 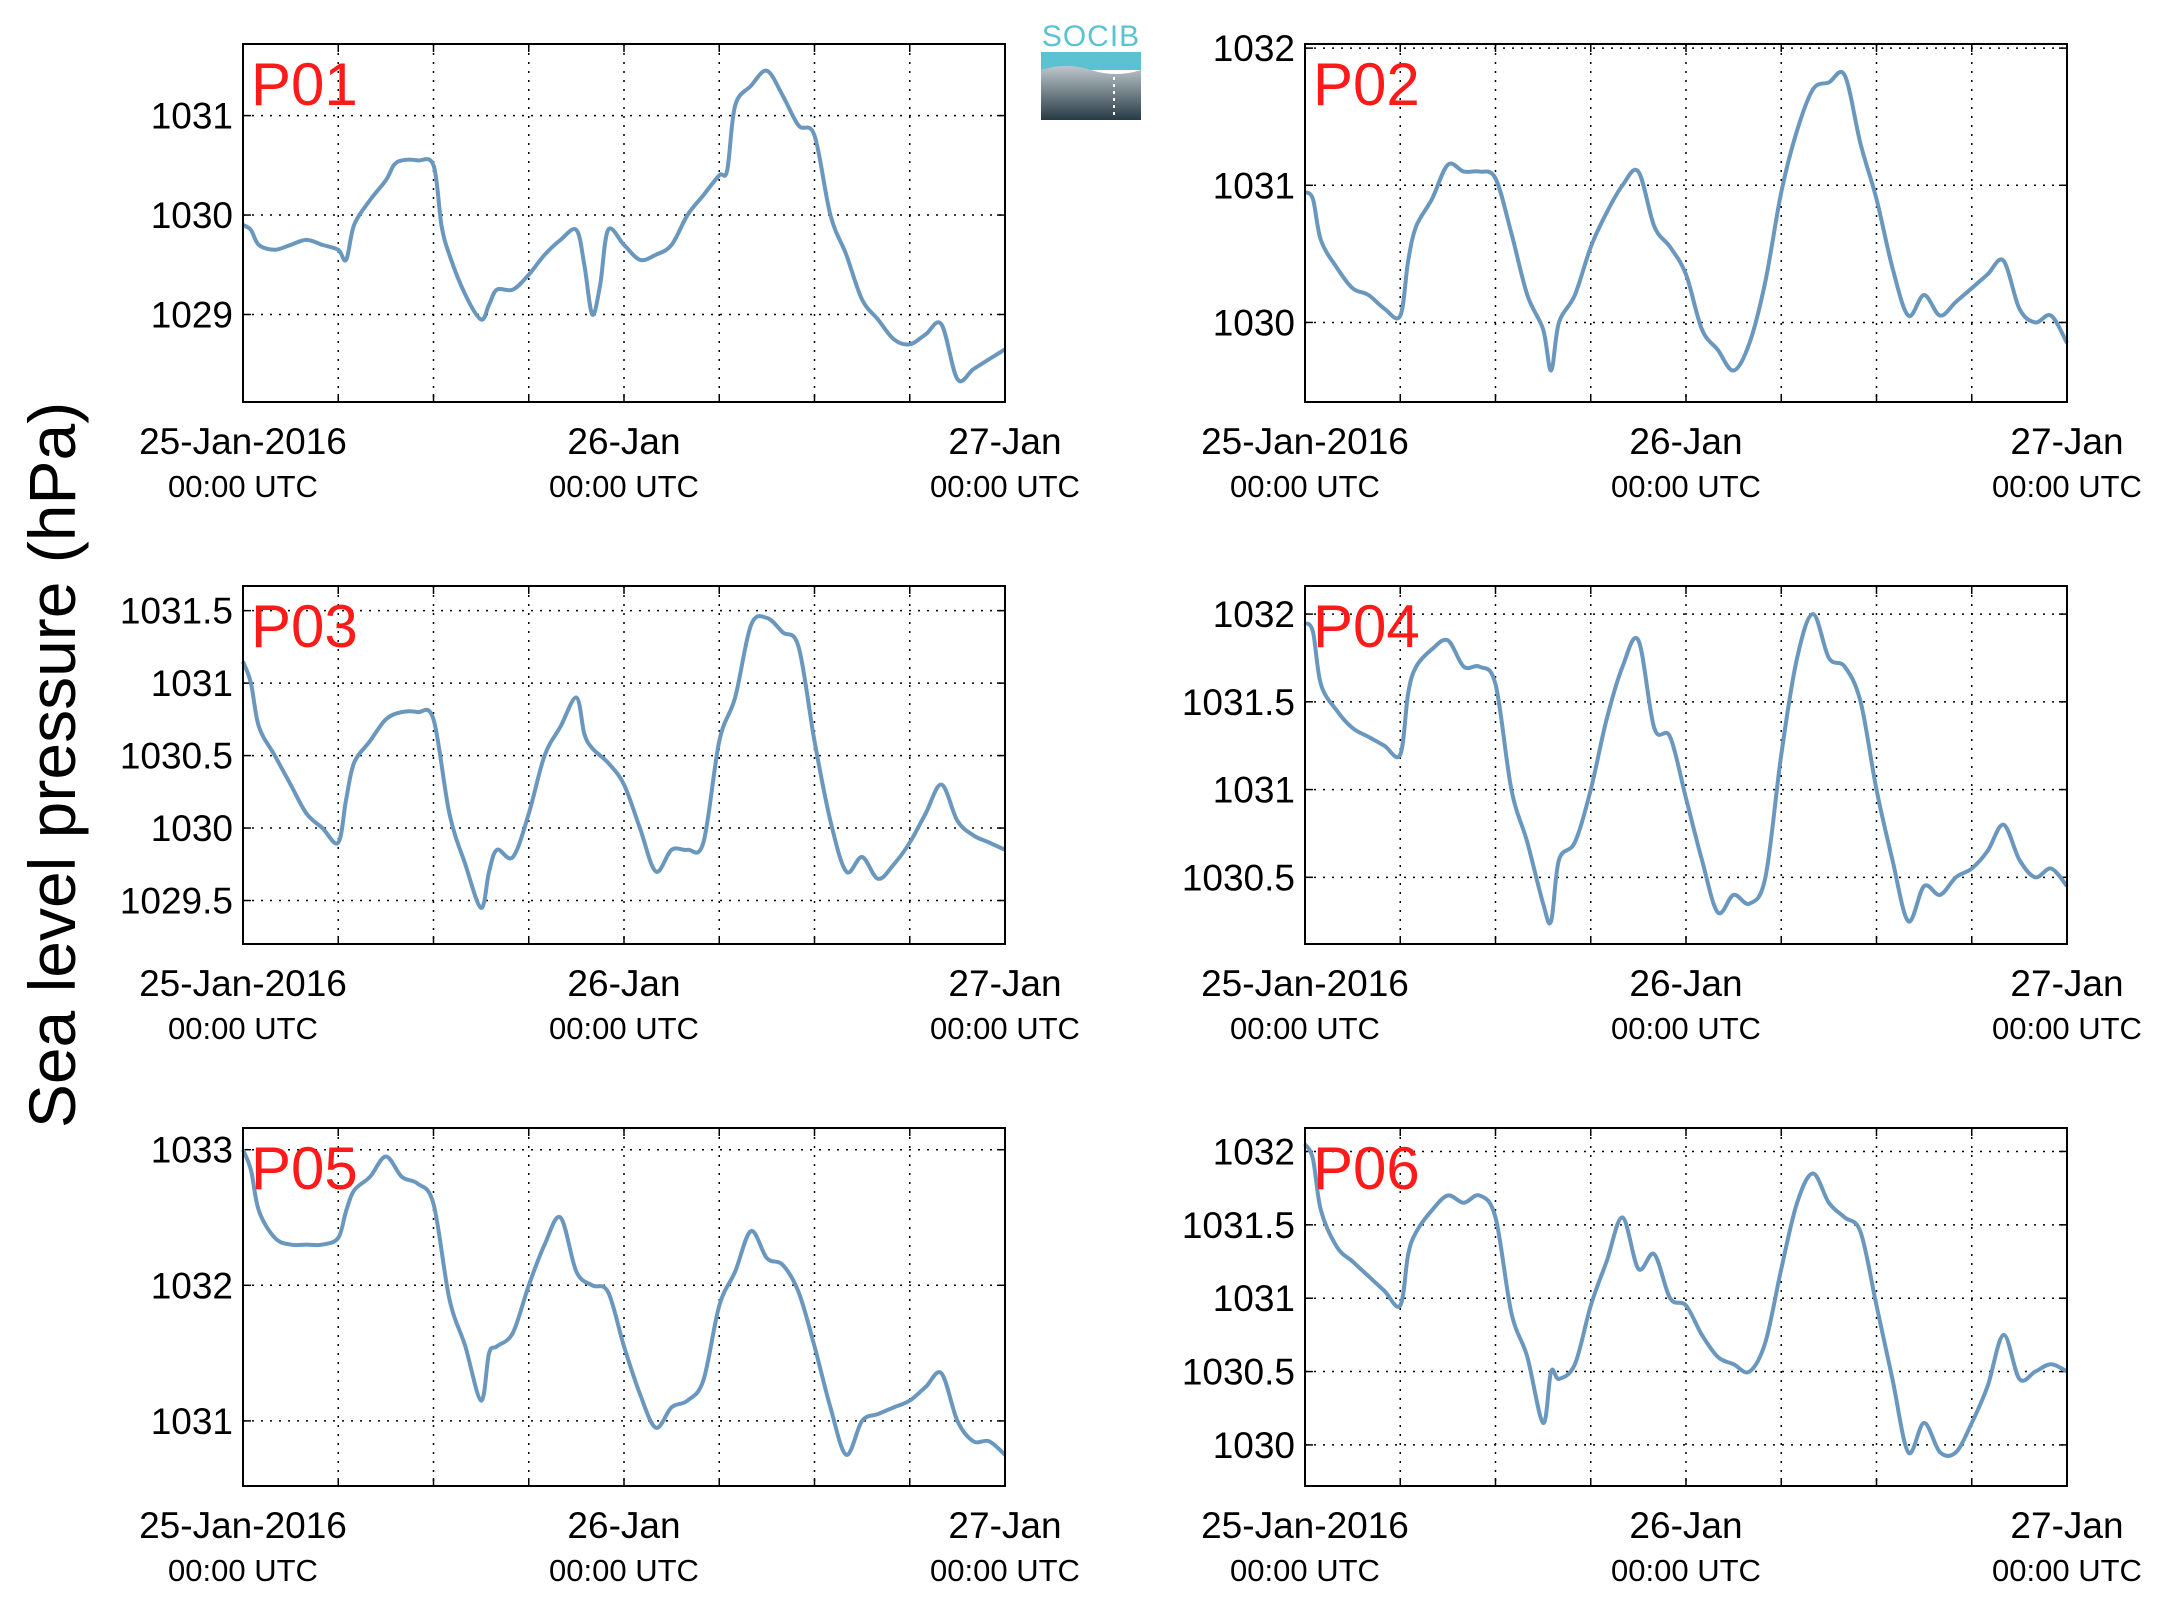 What do you see at coordinates (304, 84) in the screenshot?
I see `panel-label: P01` at bounding box center [304, 84].